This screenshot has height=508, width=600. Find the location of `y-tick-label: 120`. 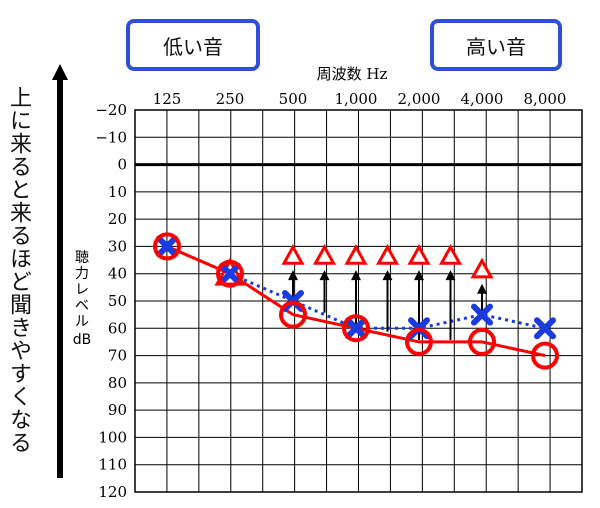

y-tick-label: 120 is located at coordinates (112, 492).